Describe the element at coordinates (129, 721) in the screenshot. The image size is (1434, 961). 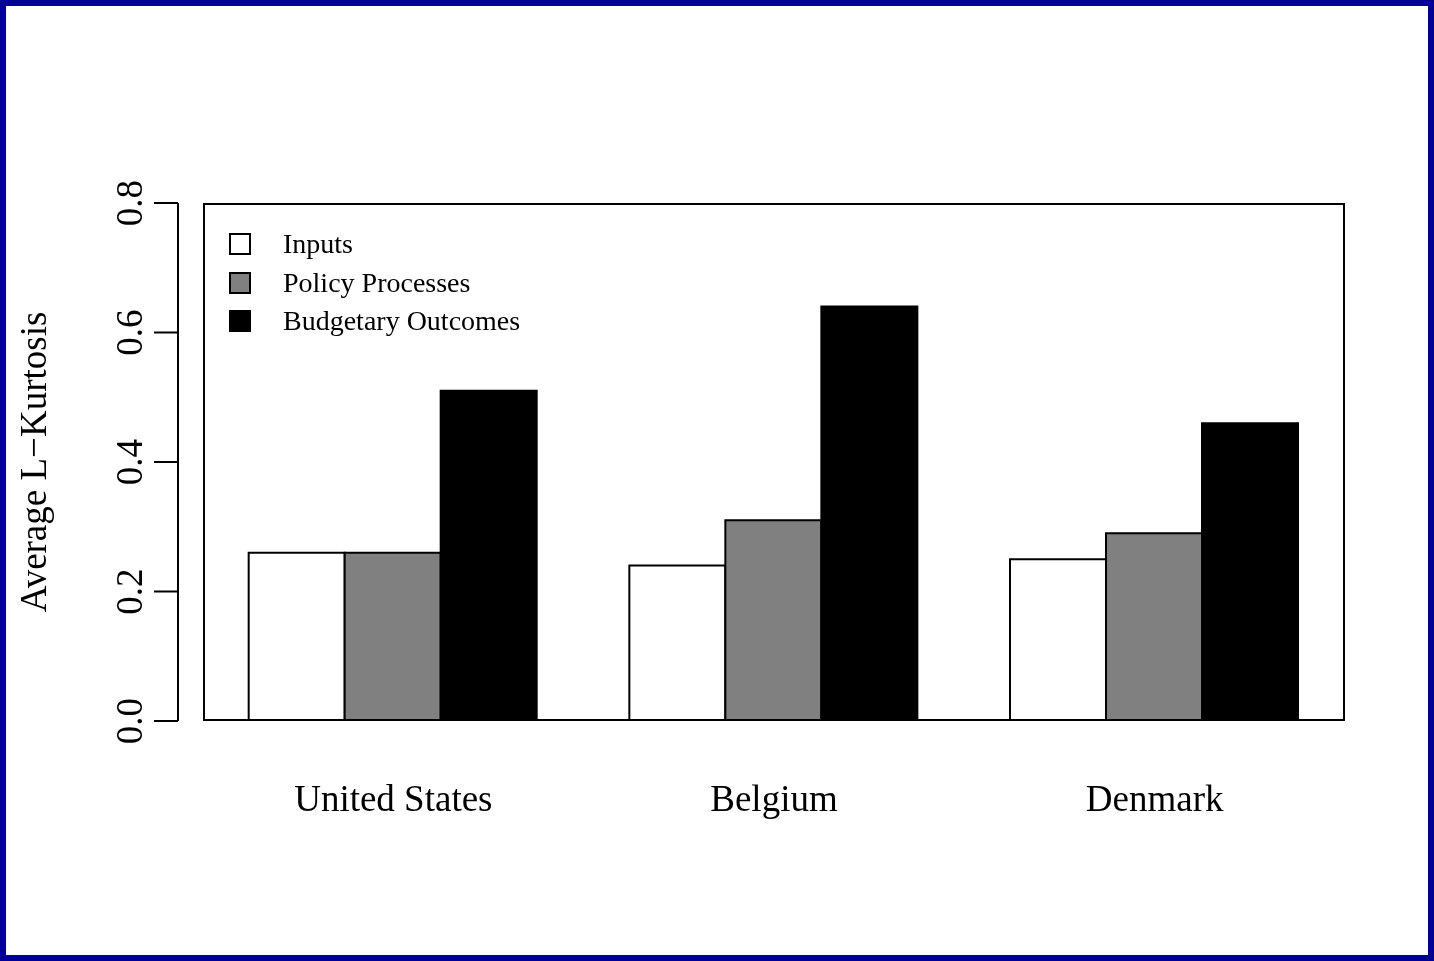
I see `y-tick-label: 0.0` at that location.